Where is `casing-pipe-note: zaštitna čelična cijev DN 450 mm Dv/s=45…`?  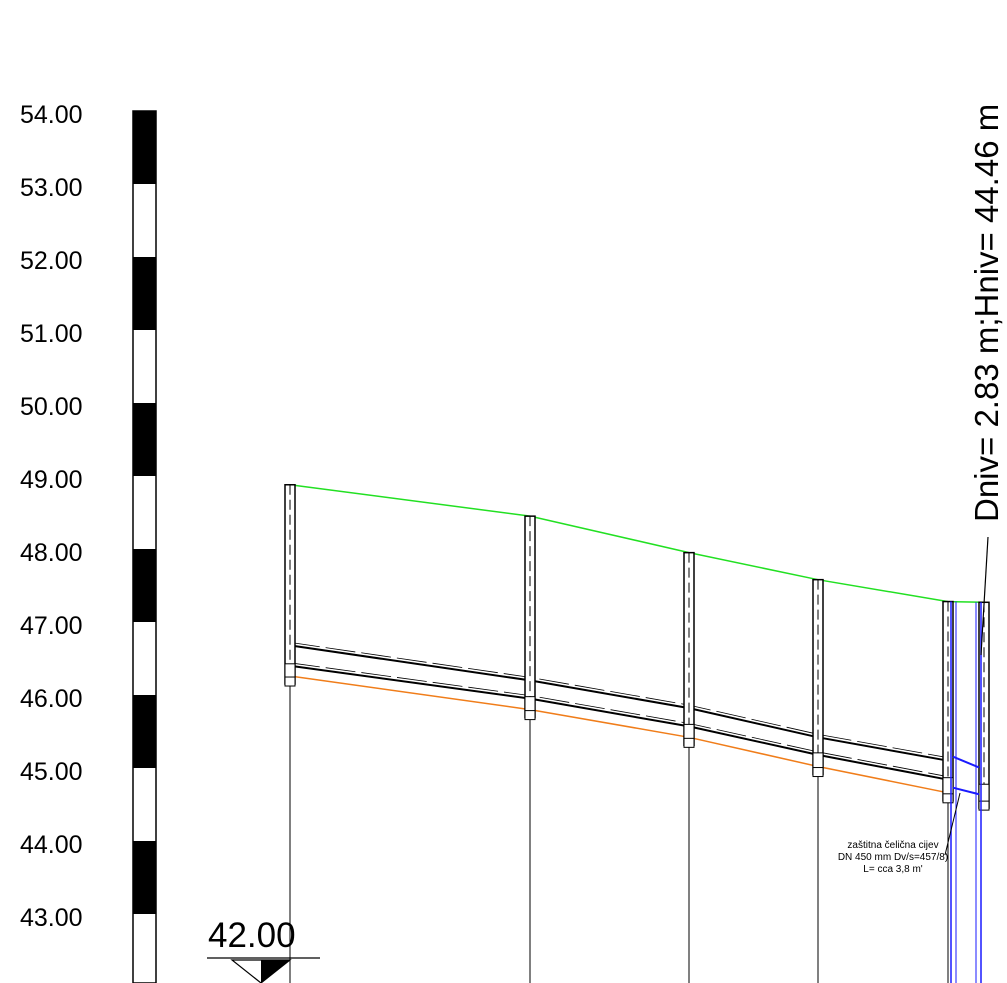
casing-pipe-note: zaštitna čelična cijev DN 450 mm Dv/s=45… is located at coordinates (899, 833).